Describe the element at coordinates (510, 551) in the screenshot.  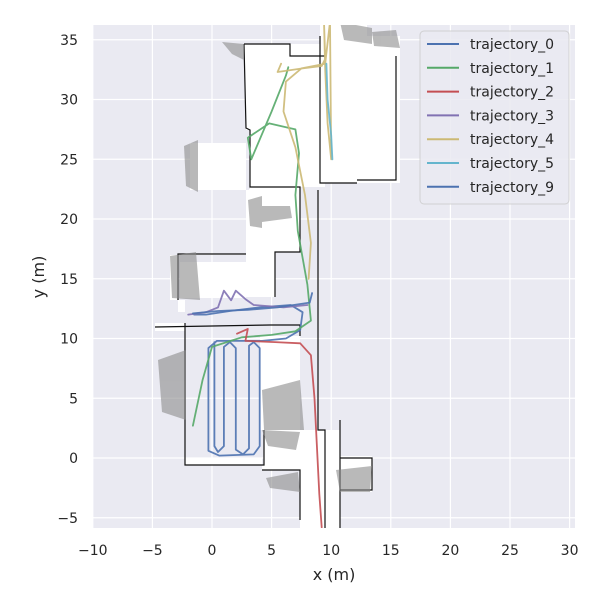
I see `x-tick-label: 25` at that location.